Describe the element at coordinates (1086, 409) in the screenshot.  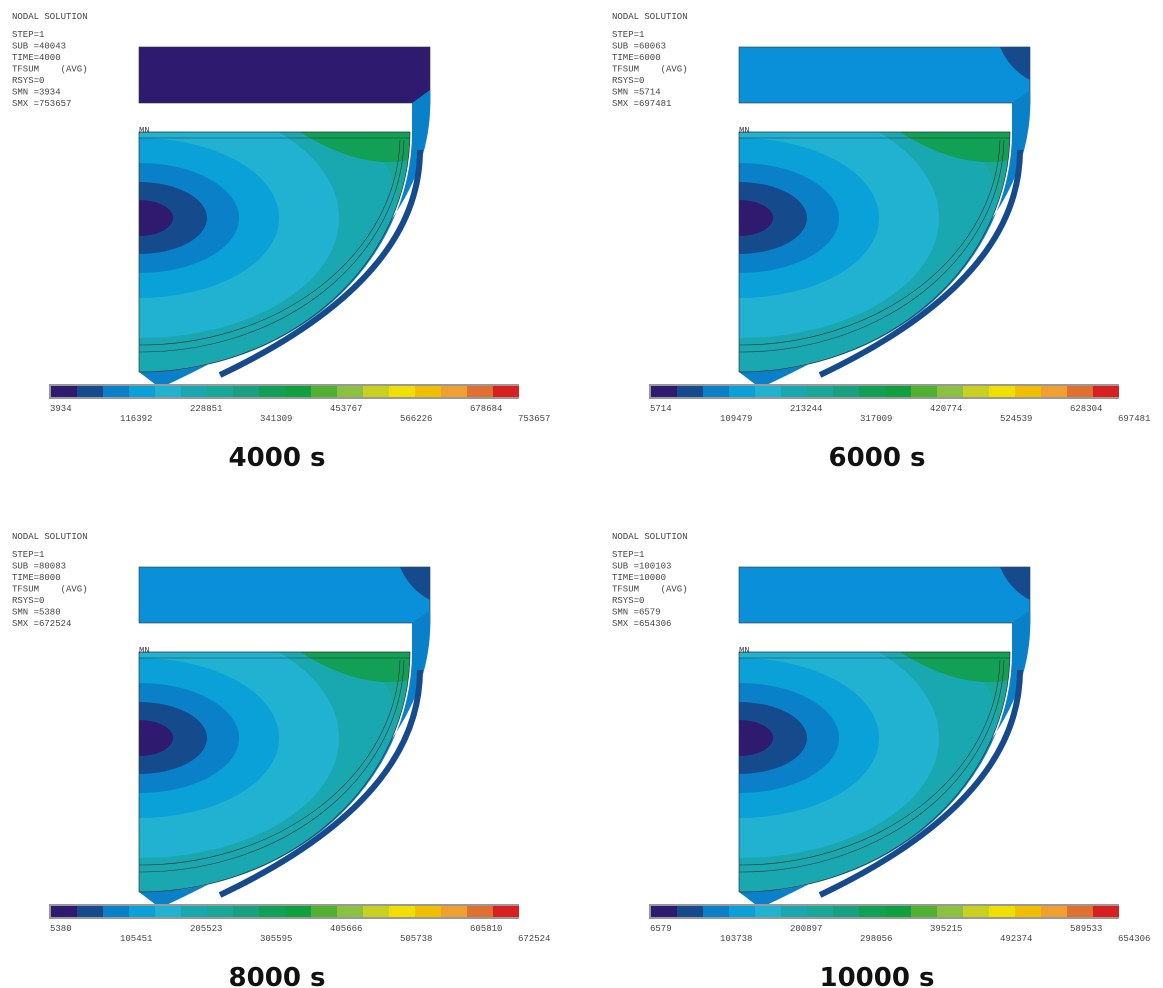
I see `legend-label: 628304` at that location.